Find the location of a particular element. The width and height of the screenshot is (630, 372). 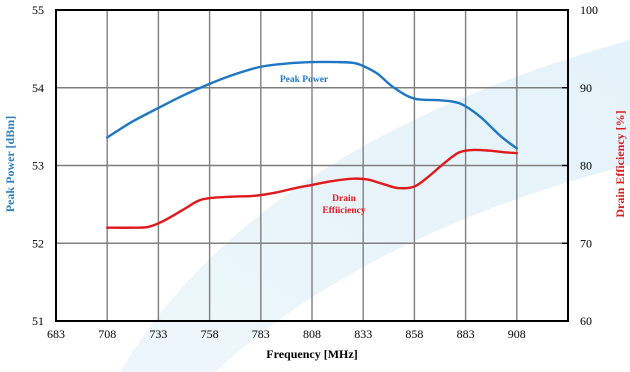

series-label-drain-efficiency: Drain is located at coordinates (344, 199).